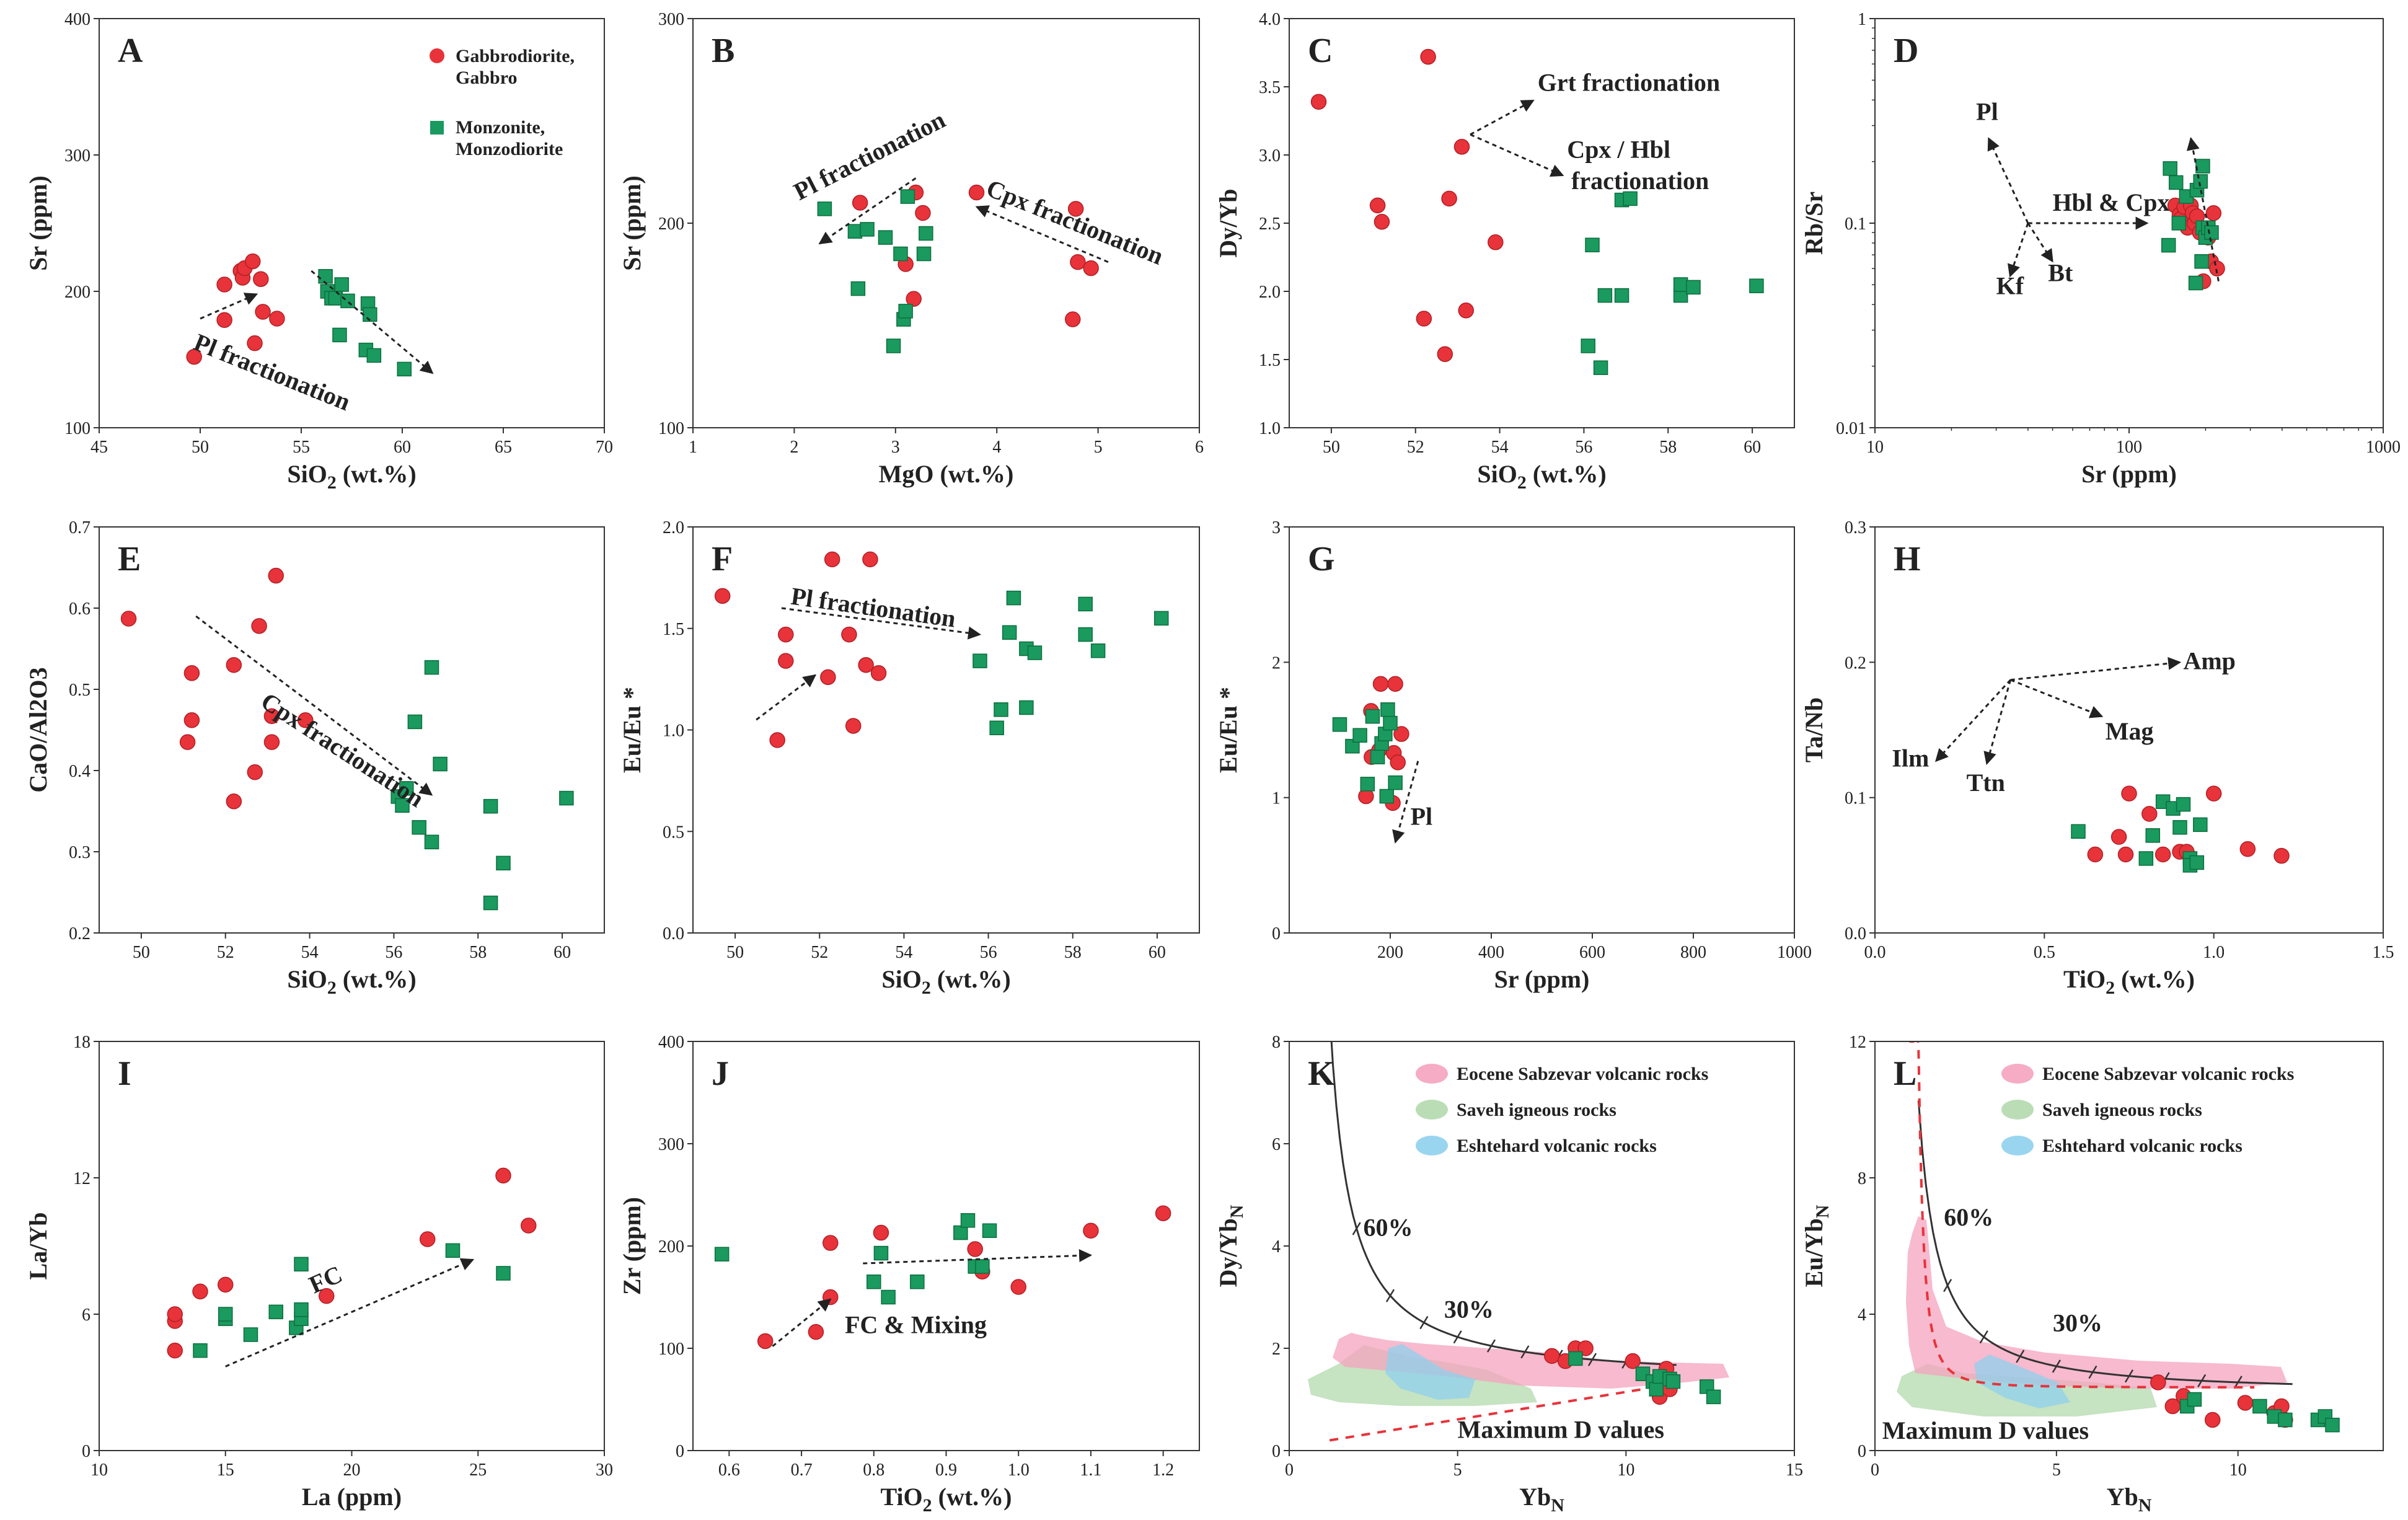 The width and height of the screenshot is (2408, 1520). I want to click on x-tick-label: 5, so click(1457, 1470).